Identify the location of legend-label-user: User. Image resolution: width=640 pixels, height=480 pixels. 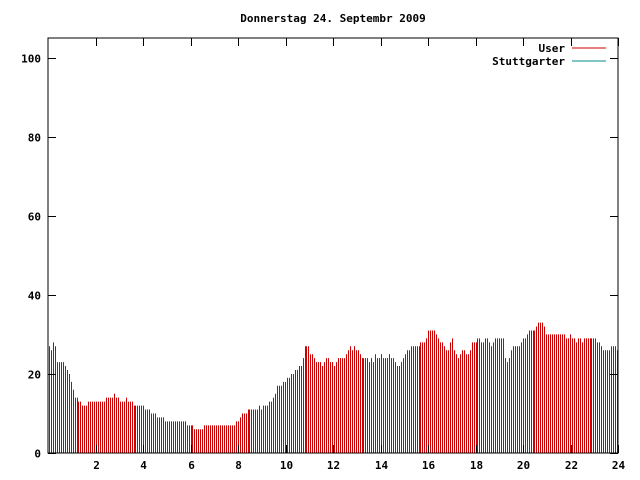
(552, 48).